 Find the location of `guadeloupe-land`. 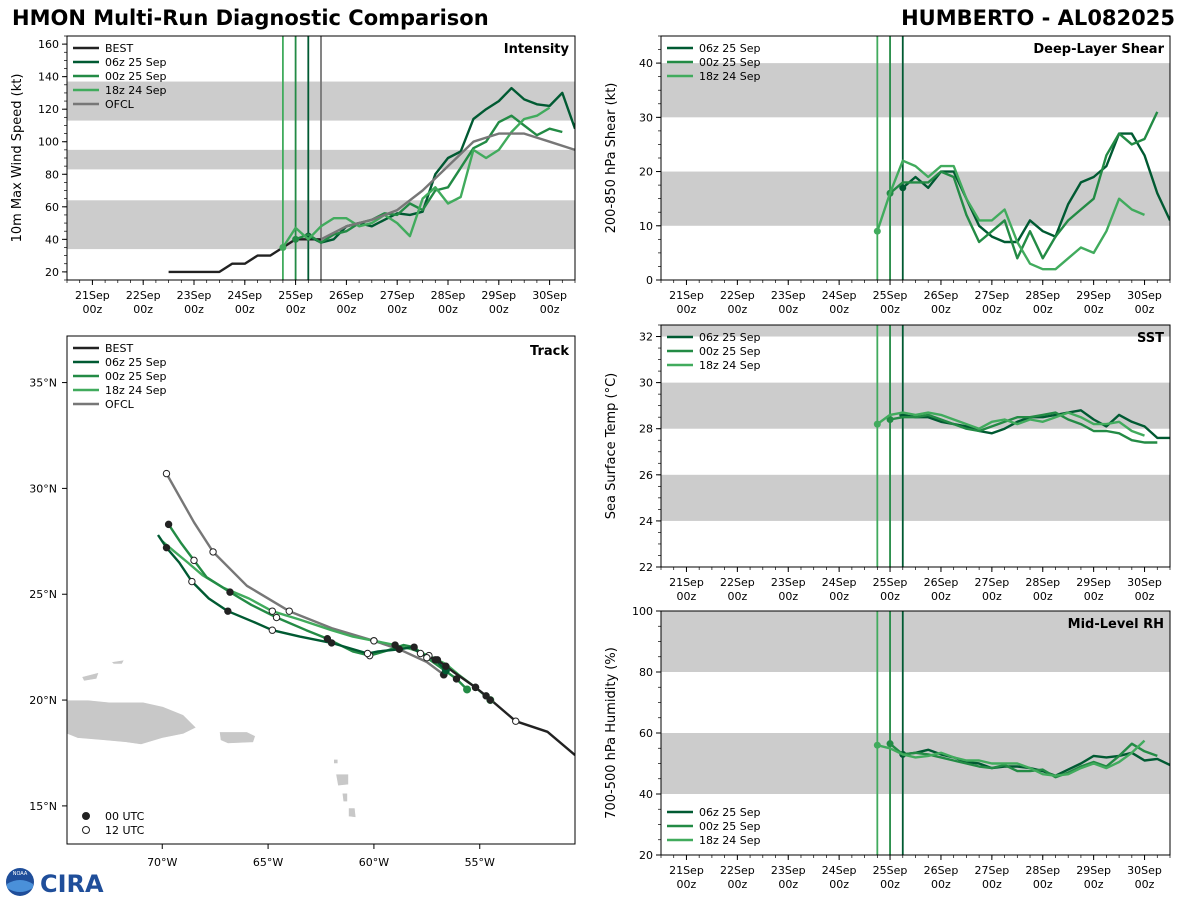

guadeloupe-land is located at coordinates (342, 780).